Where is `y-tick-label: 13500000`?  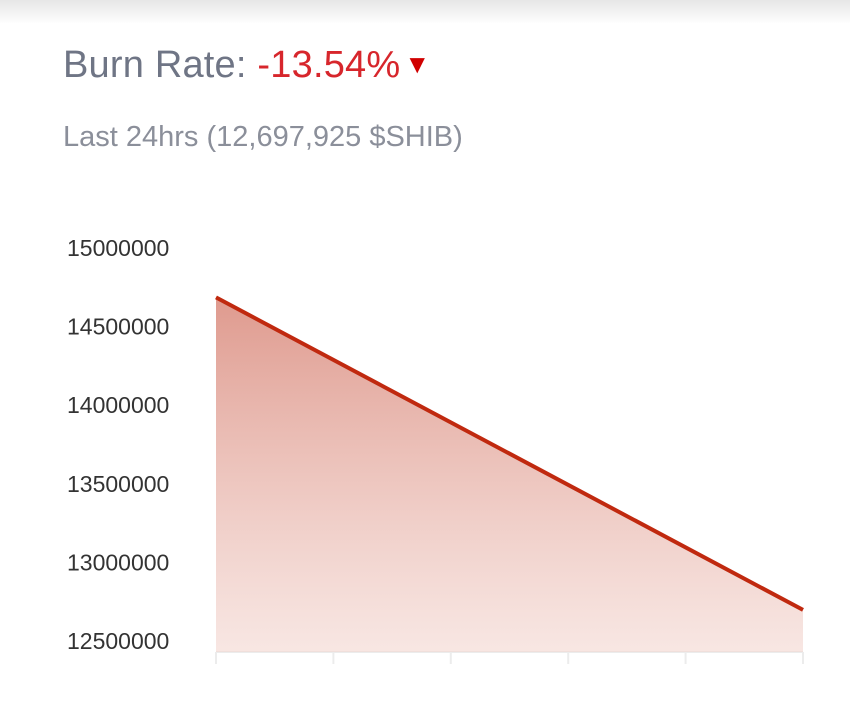
y-tick-label: 13500000 is located at coordinates (118, 484).